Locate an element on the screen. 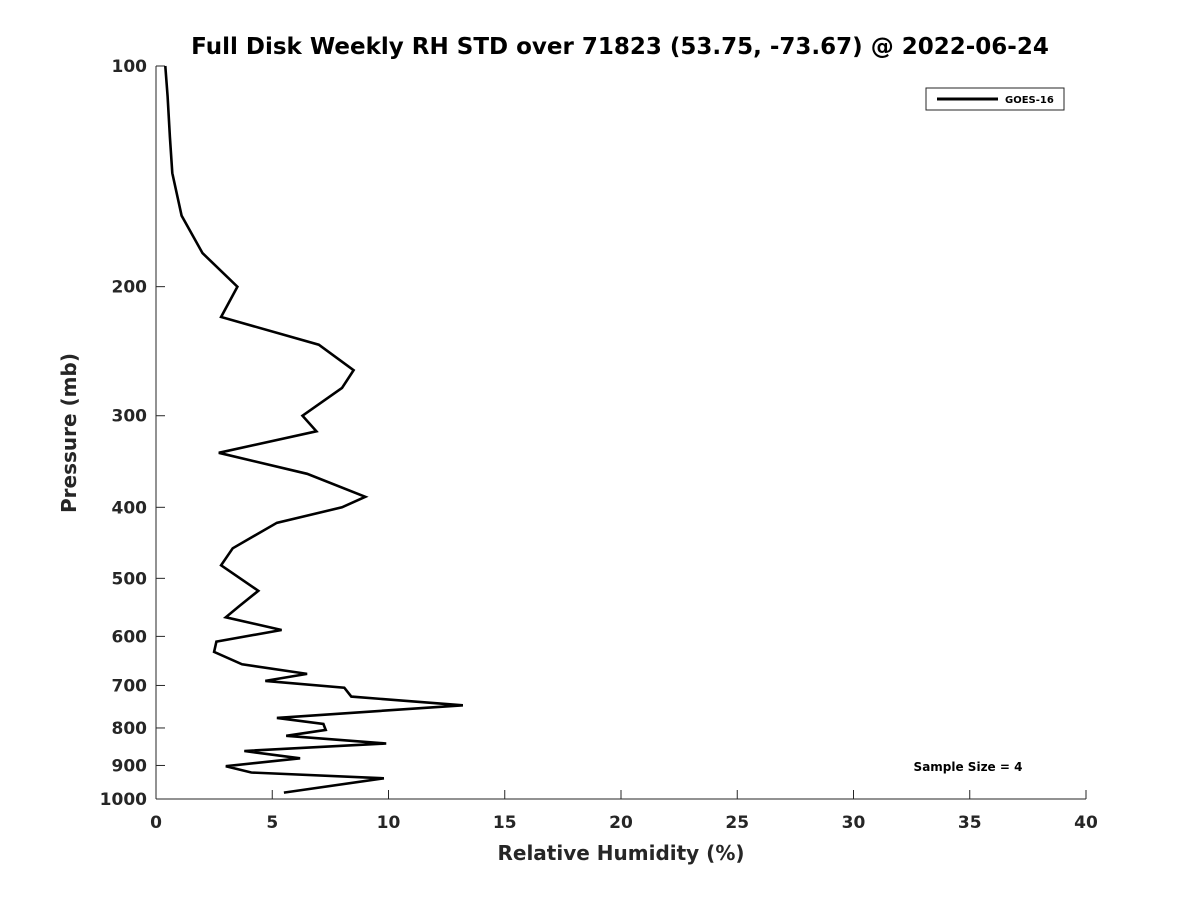  x-tick-label: 15 is located at coordinates (505, 823).